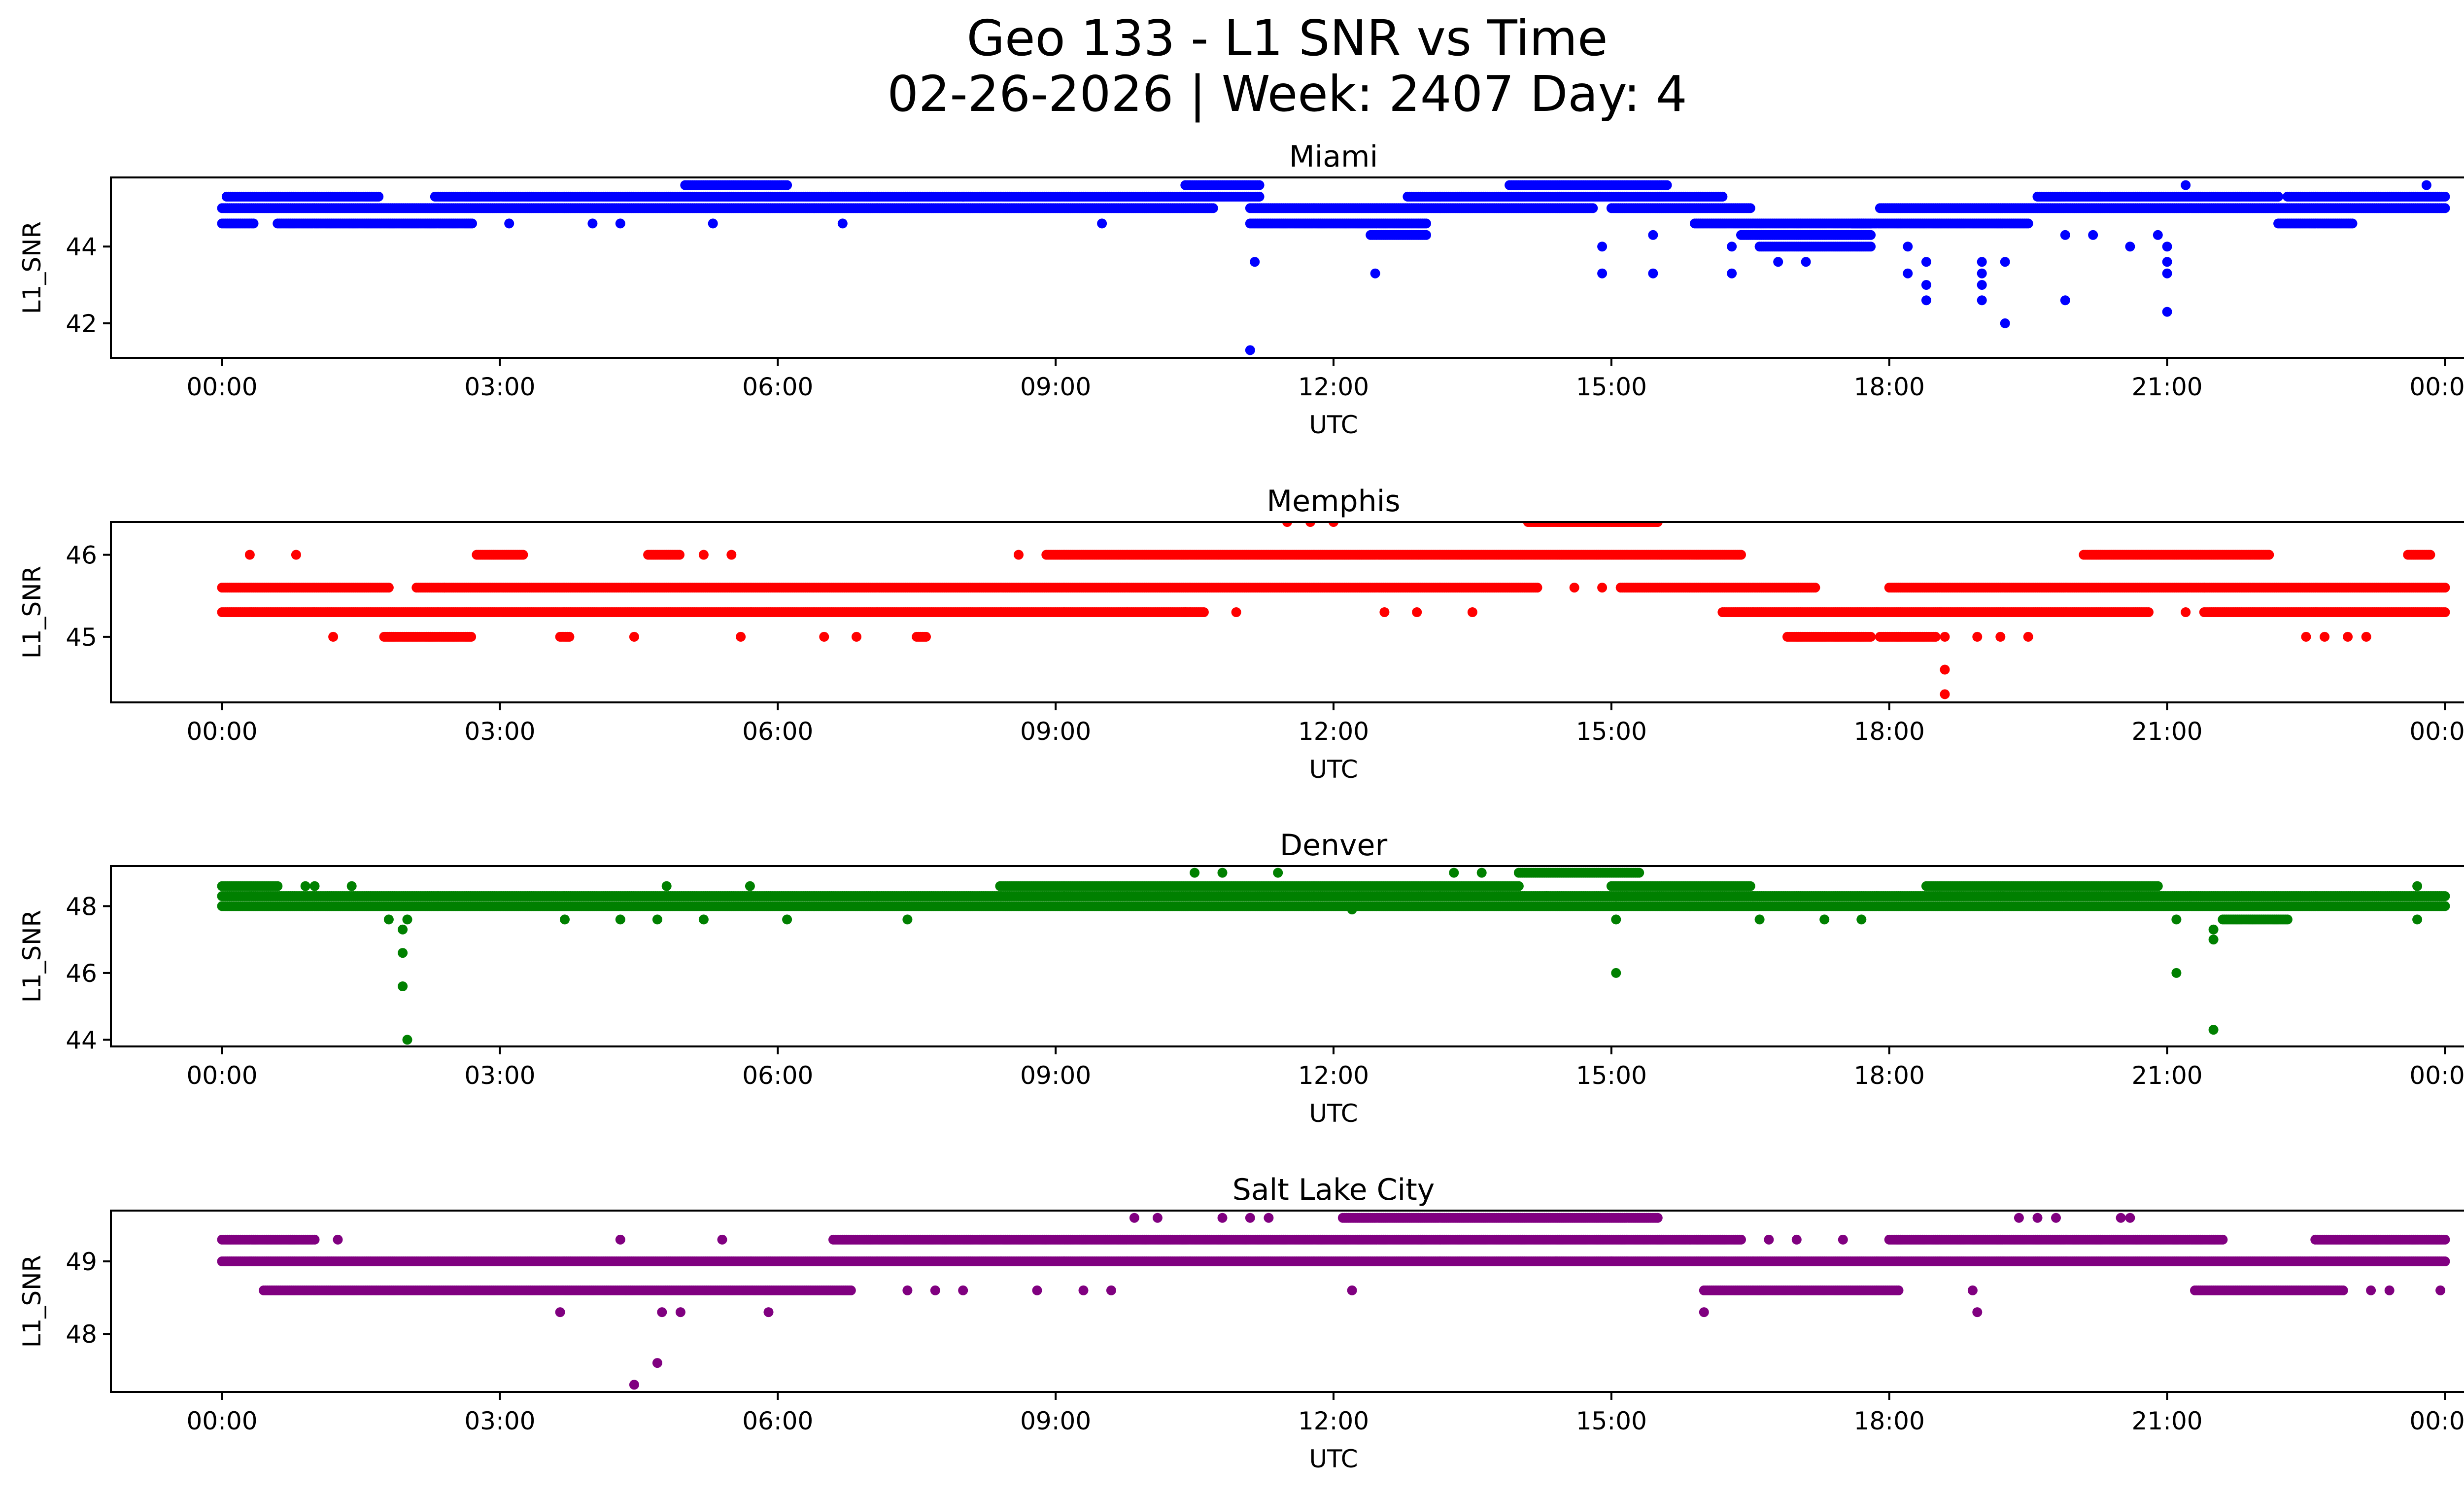 This screenshot has height=1495, width=2464. What do you see at coordinates (32, 267) in the screenshot?
I see `y-axis-label: L1_SNR` at bounding box center [32, 267].